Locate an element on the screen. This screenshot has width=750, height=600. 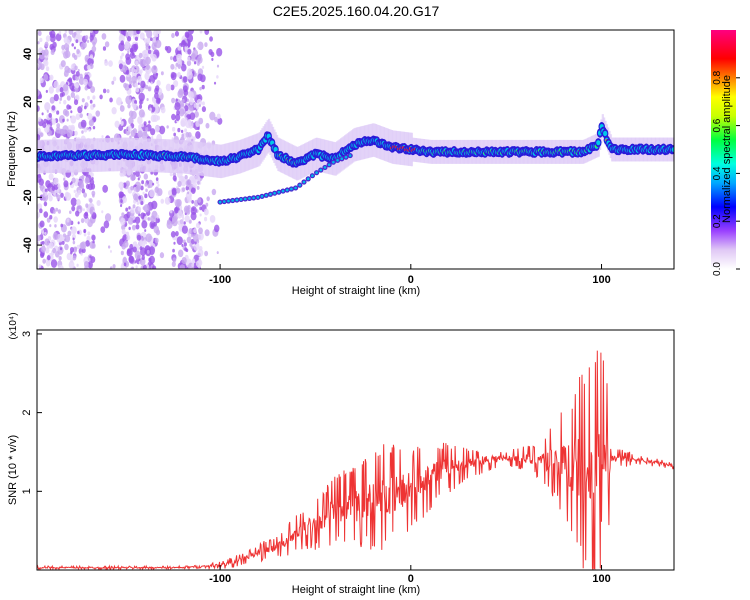
snr-y-ticks: 1 2 3 is located at coordinates (31, 412).